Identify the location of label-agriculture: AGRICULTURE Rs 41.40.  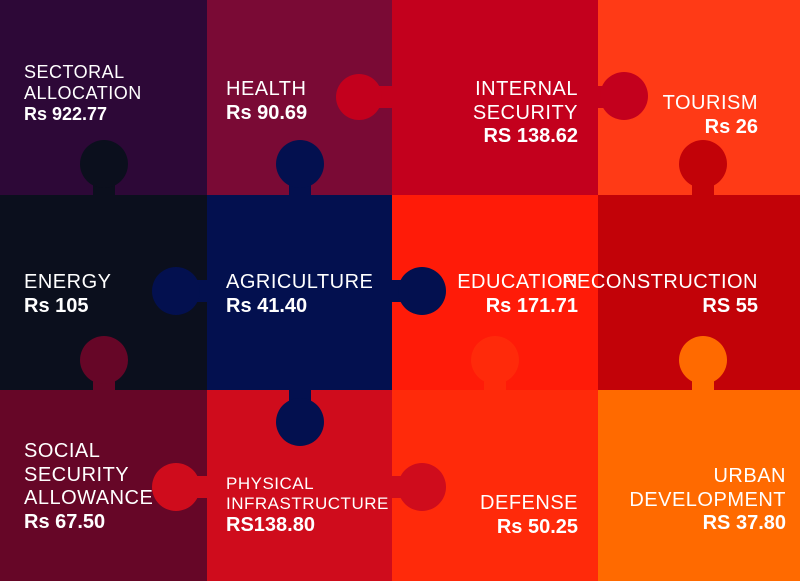
(299, 294).